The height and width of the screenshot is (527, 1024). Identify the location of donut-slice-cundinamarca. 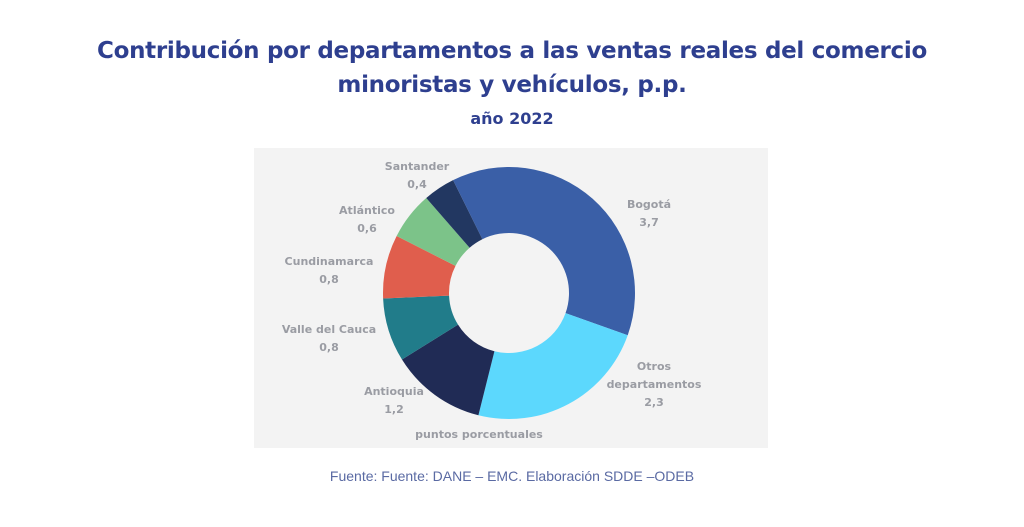
(419, 267).